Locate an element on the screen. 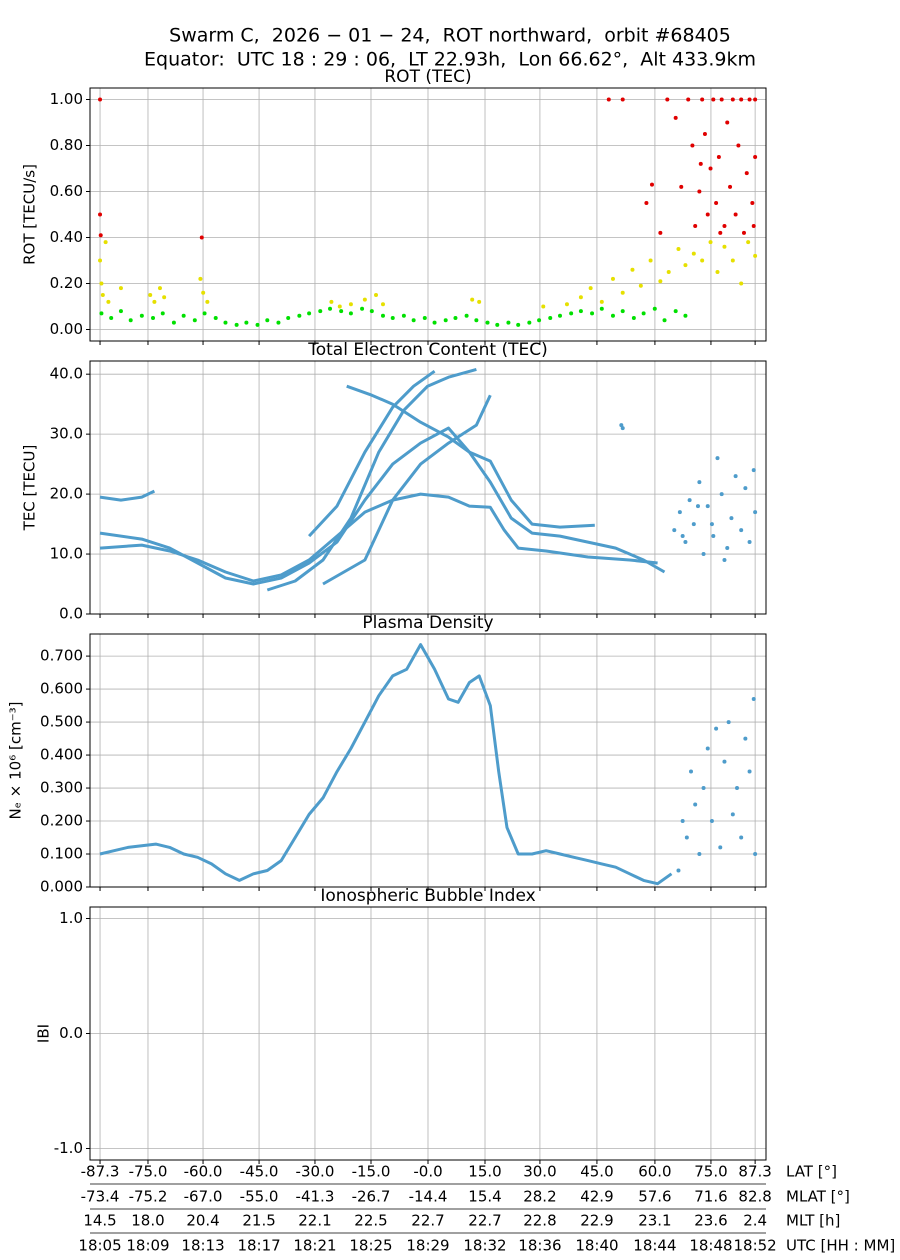  x-tick-label: 22.1 is located at coordinates (314, 1221).